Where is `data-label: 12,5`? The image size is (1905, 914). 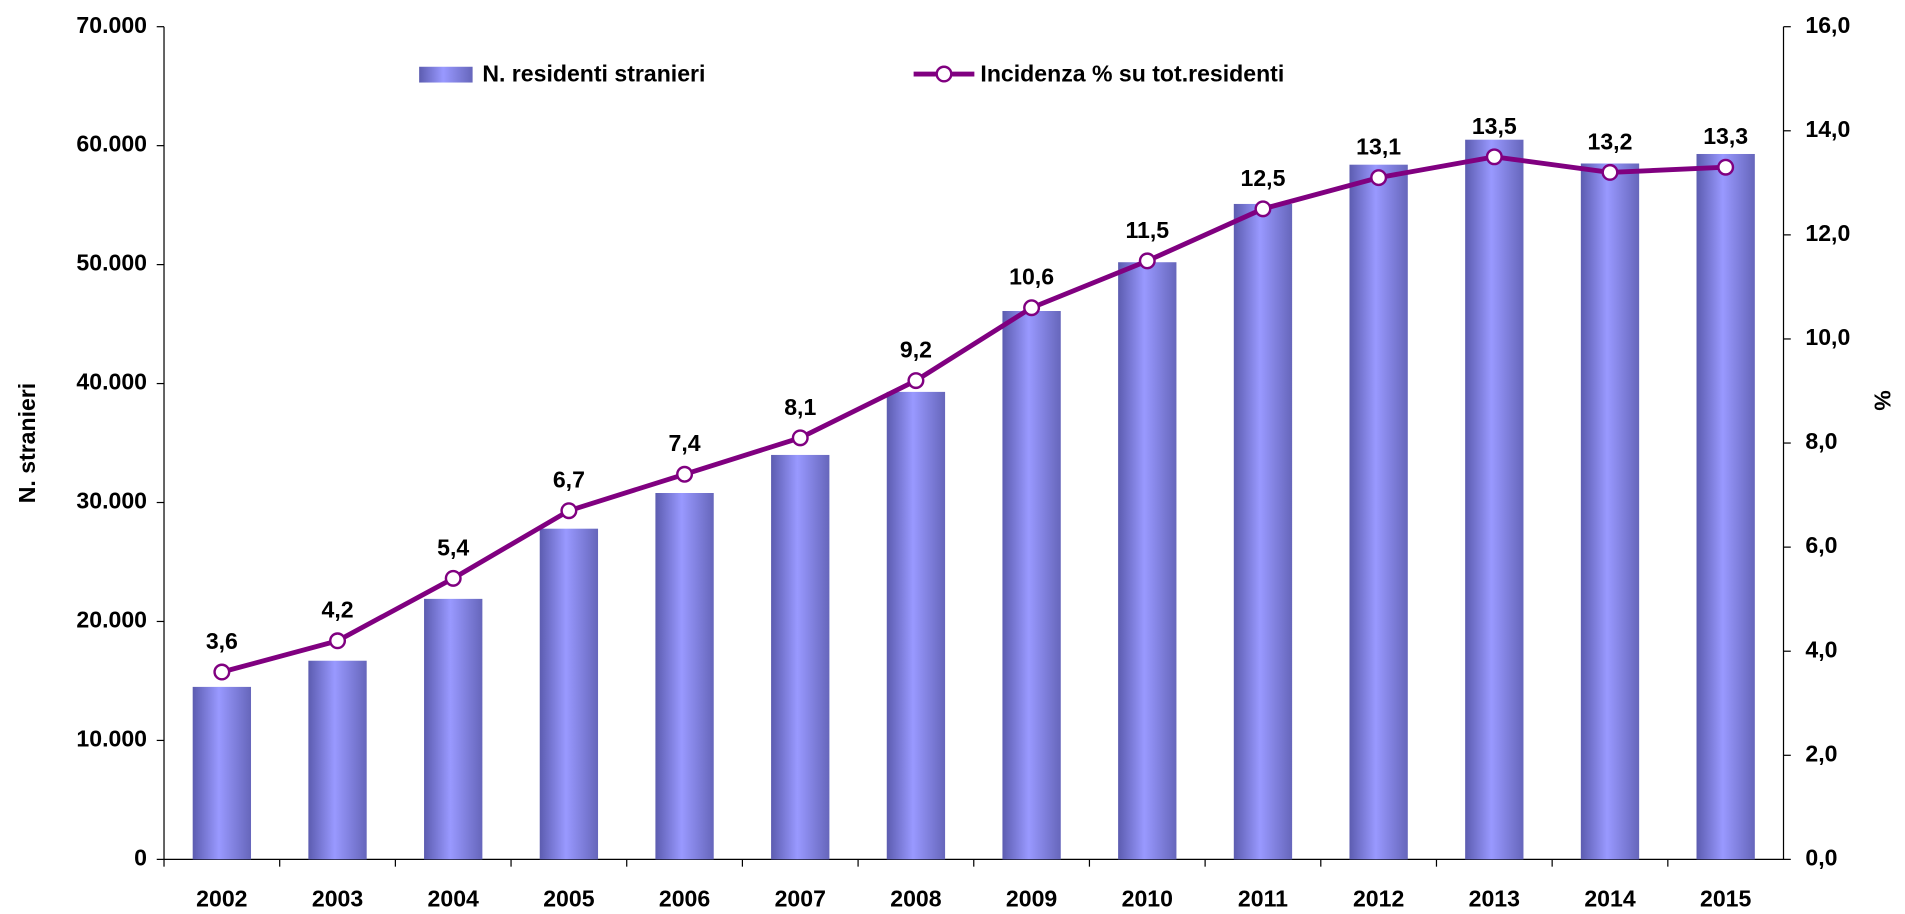 data-label: 12,5 is located at coordinates (1263, 178).